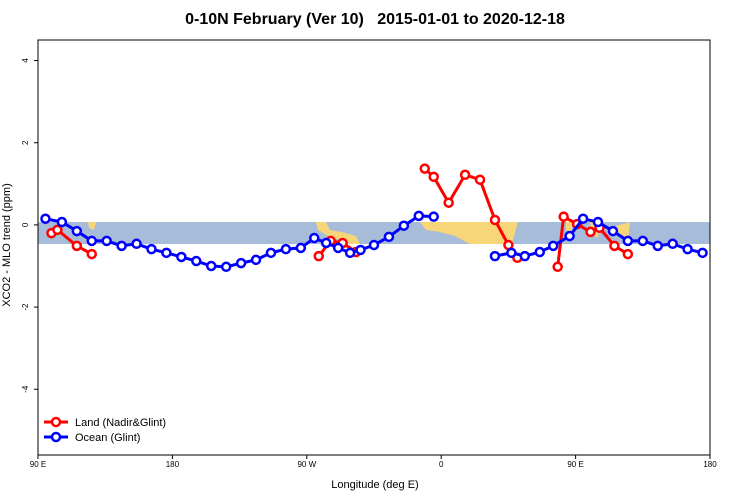 The height and width of the screenshot is (500, 750). I want to click on y-axis-label: XCO2 - MLO trend (ppm), so click(7, 244).